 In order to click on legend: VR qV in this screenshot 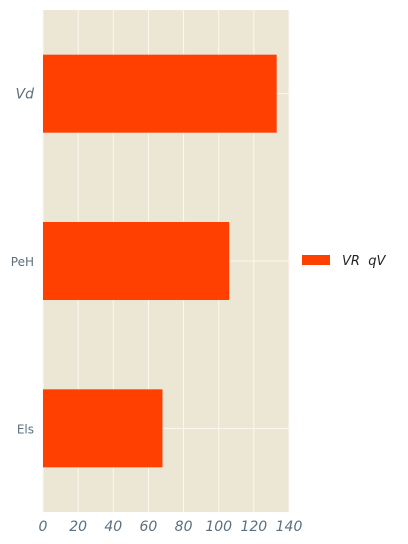, I will do `click(344, 261)`.